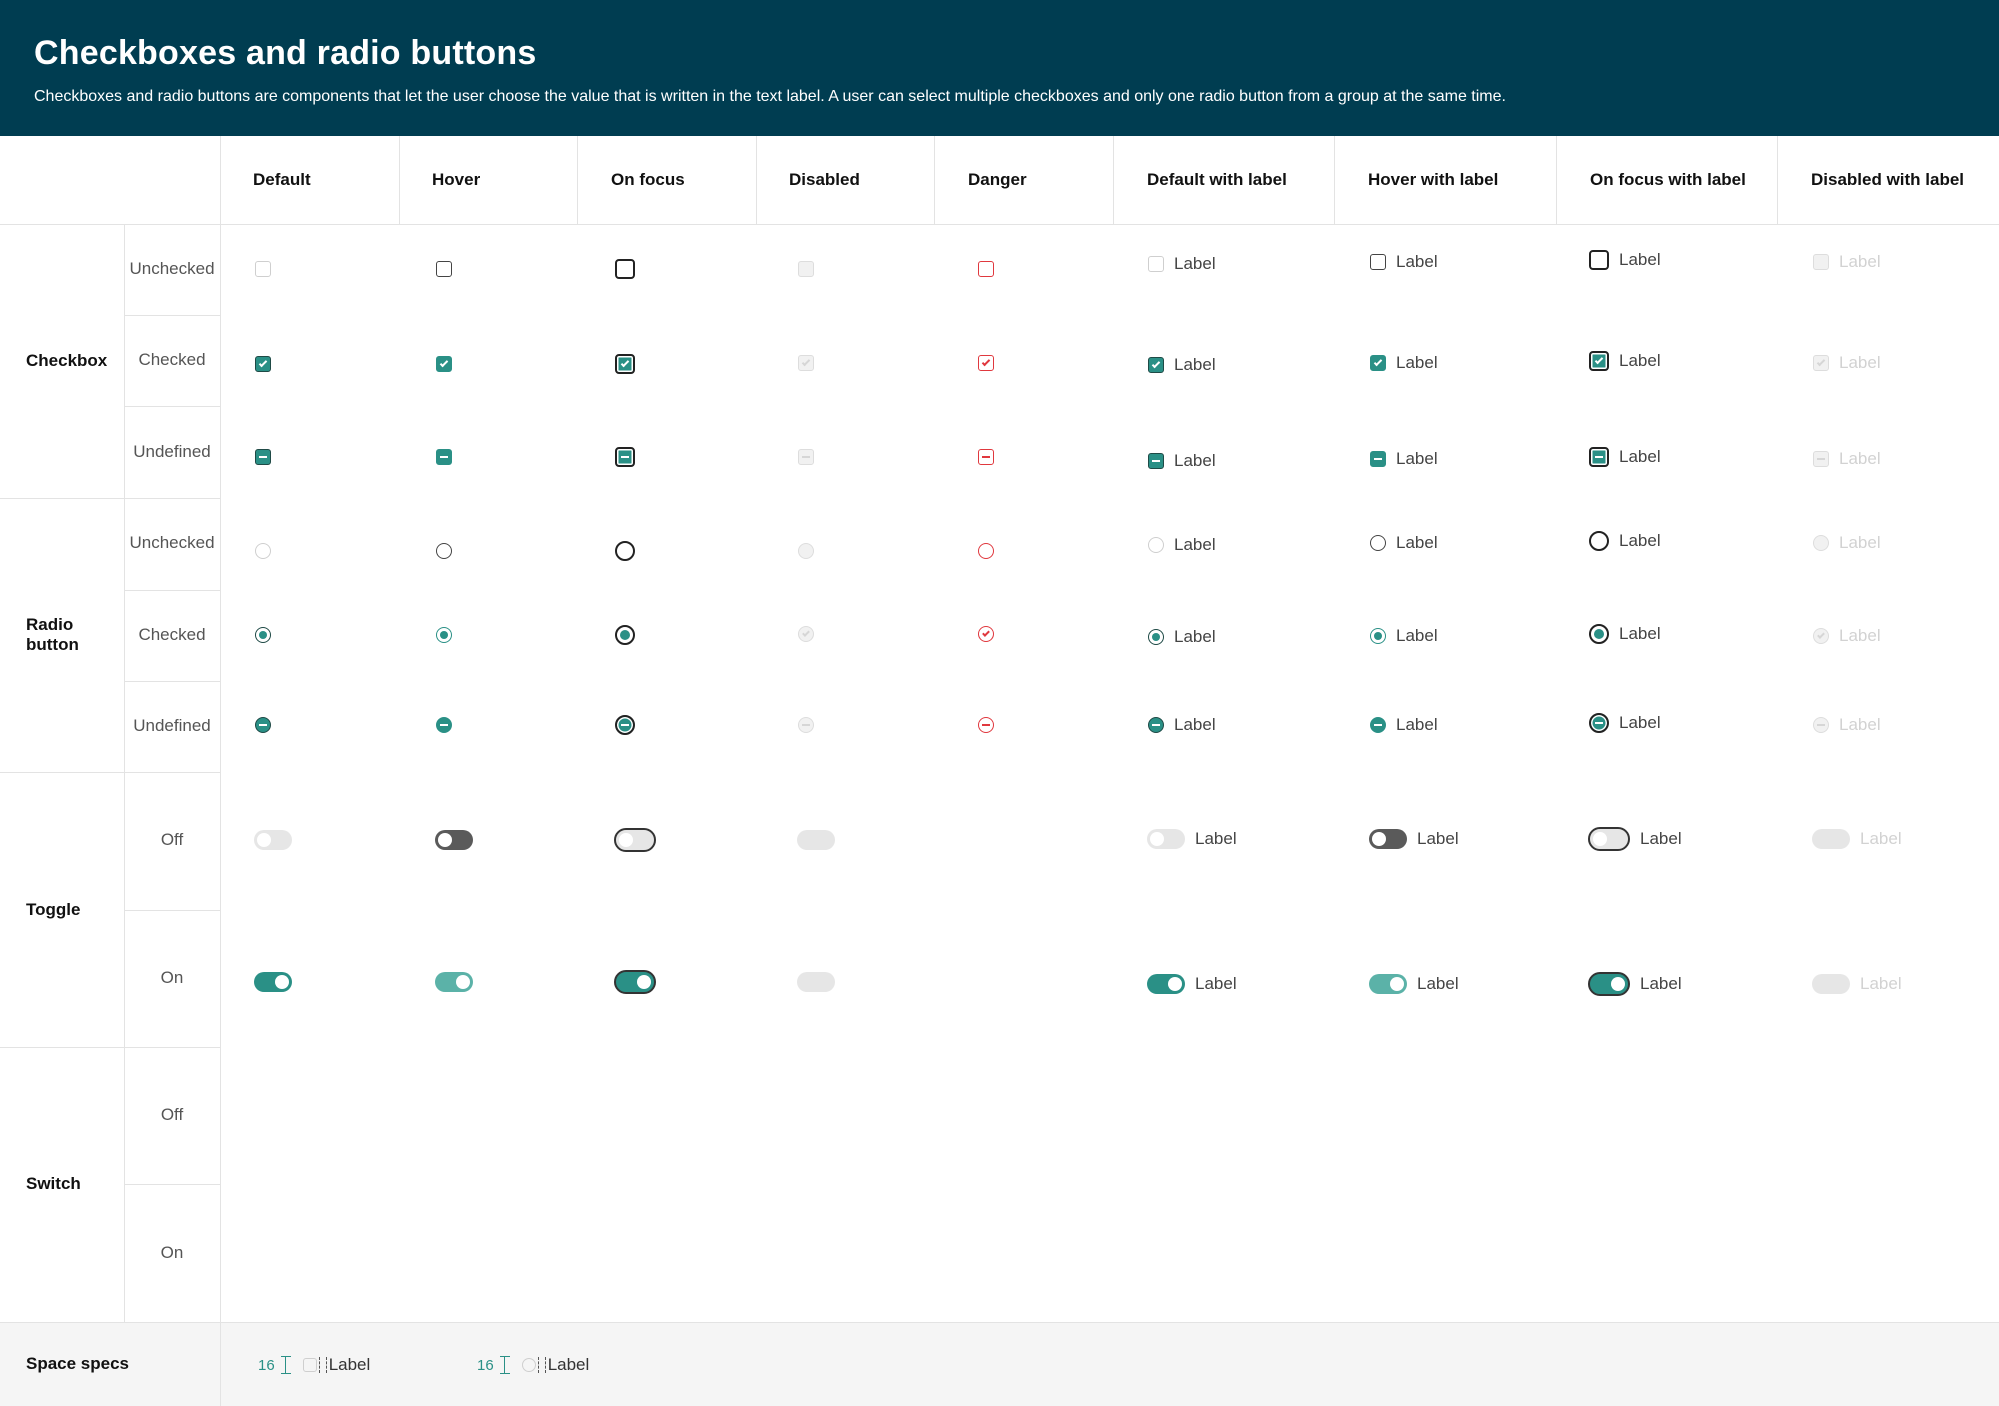 The height and width of the screenshot is (1406, 1999). What do you see at coordinates (444, 269) in the screenshot?
I see `checkbox-unchecked-hover` at bounding box center [444, 269].